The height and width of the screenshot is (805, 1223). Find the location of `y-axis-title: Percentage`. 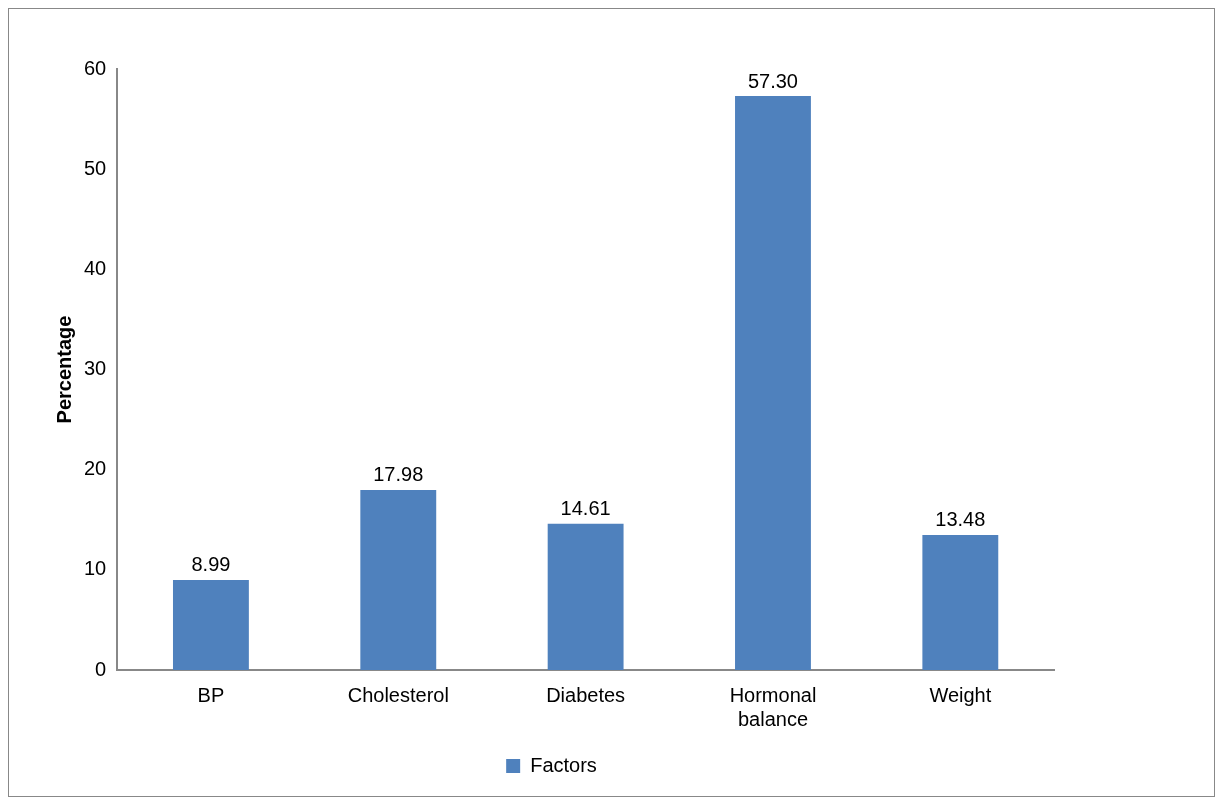

y-axis-title: Percentage is located at coordinates (63, 369).